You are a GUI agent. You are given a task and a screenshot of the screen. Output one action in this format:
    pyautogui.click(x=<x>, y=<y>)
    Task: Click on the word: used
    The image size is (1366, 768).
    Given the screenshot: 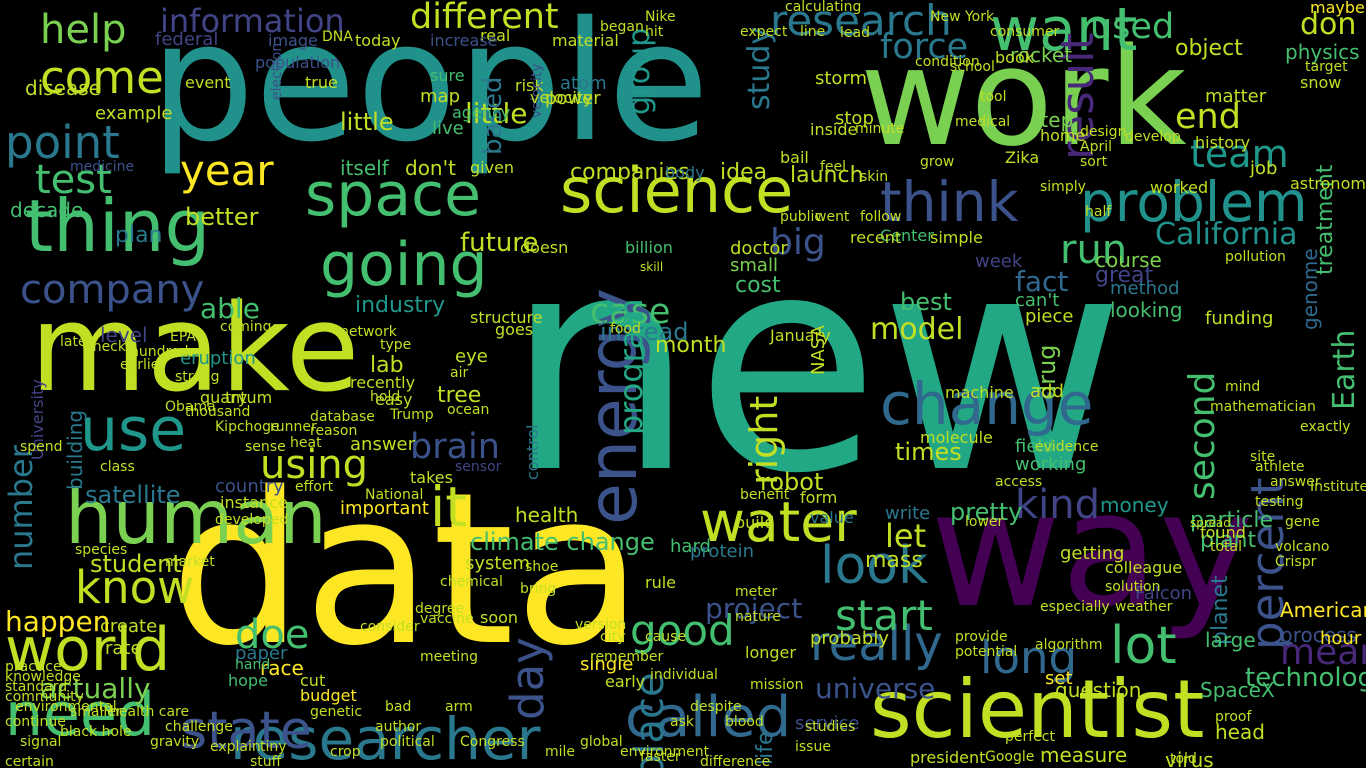 What is the action you would take?
    pyautogui.click(x=1132, y=27)
    